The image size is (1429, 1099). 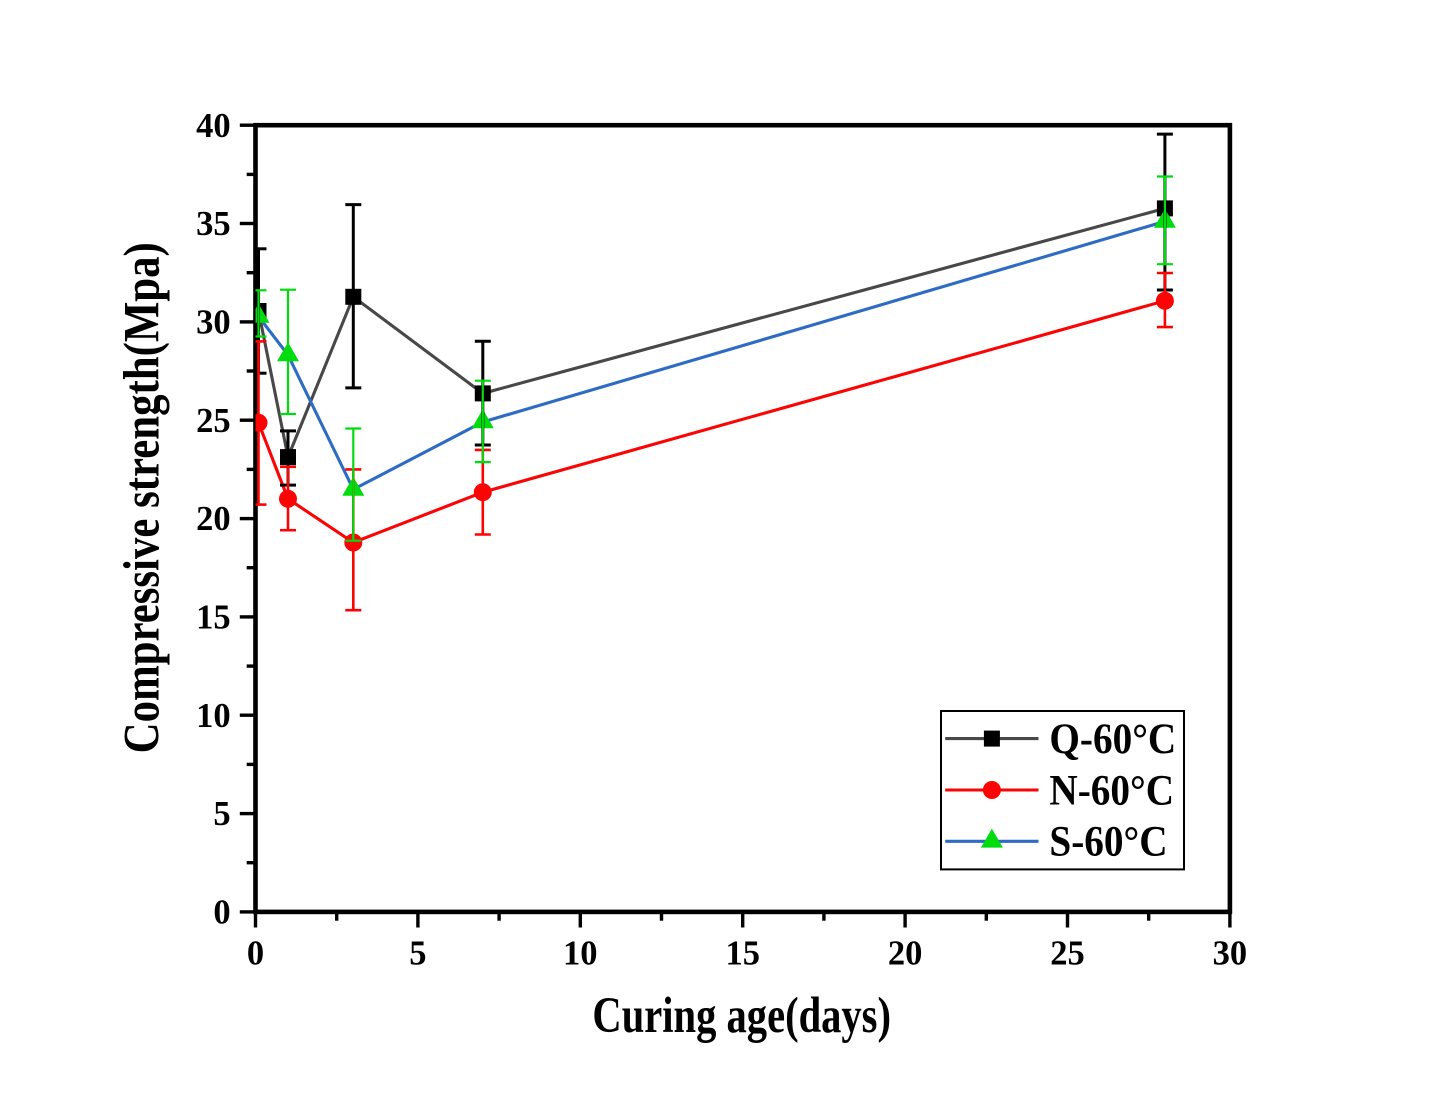 I want to click on svg-text: 35, so click(x=213, y=224).